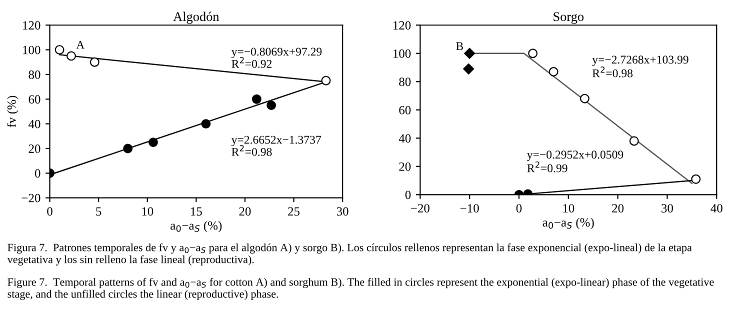 The width and height of the screenshot is (732, 314). I want to click on annotation: R$^{2}$=0.99, so click(547, 166).